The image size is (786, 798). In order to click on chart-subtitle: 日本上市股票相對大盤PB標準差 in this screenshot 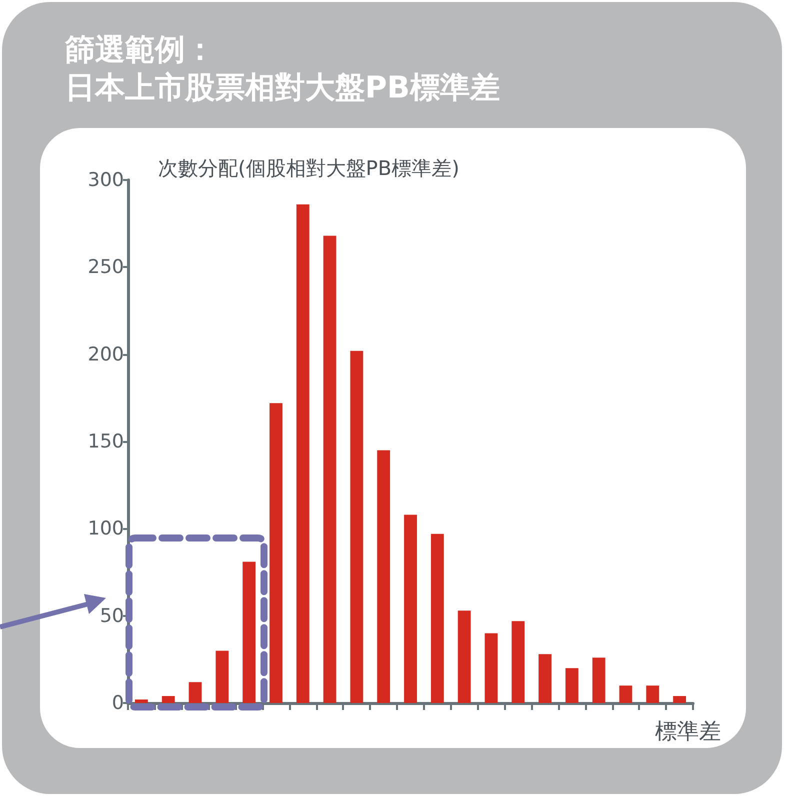, I will do `click(282, 88)`.